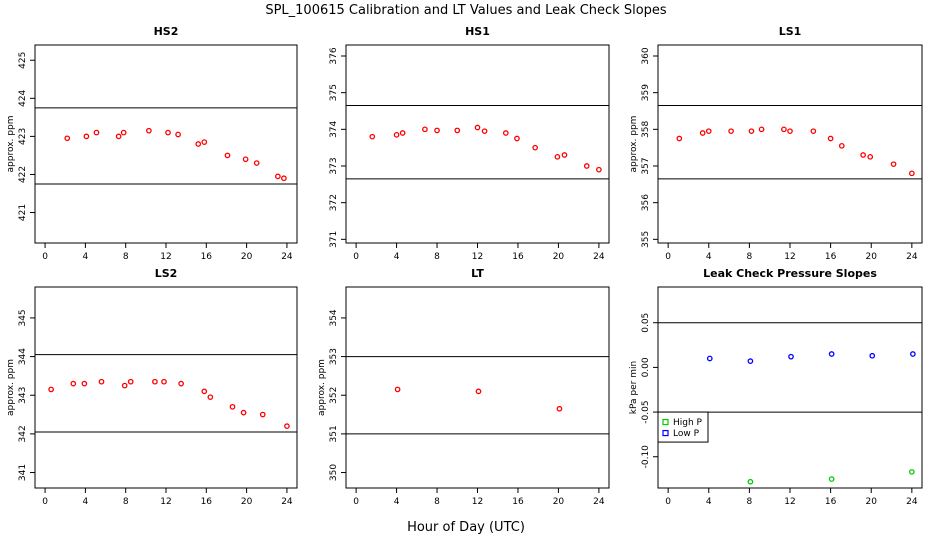 The height and width of the screenshot is (540, 936). What do you see at coordinates (334, 202) in the screenshot?
I see `y-tick-label: 372` at bounding box center [334, 202].